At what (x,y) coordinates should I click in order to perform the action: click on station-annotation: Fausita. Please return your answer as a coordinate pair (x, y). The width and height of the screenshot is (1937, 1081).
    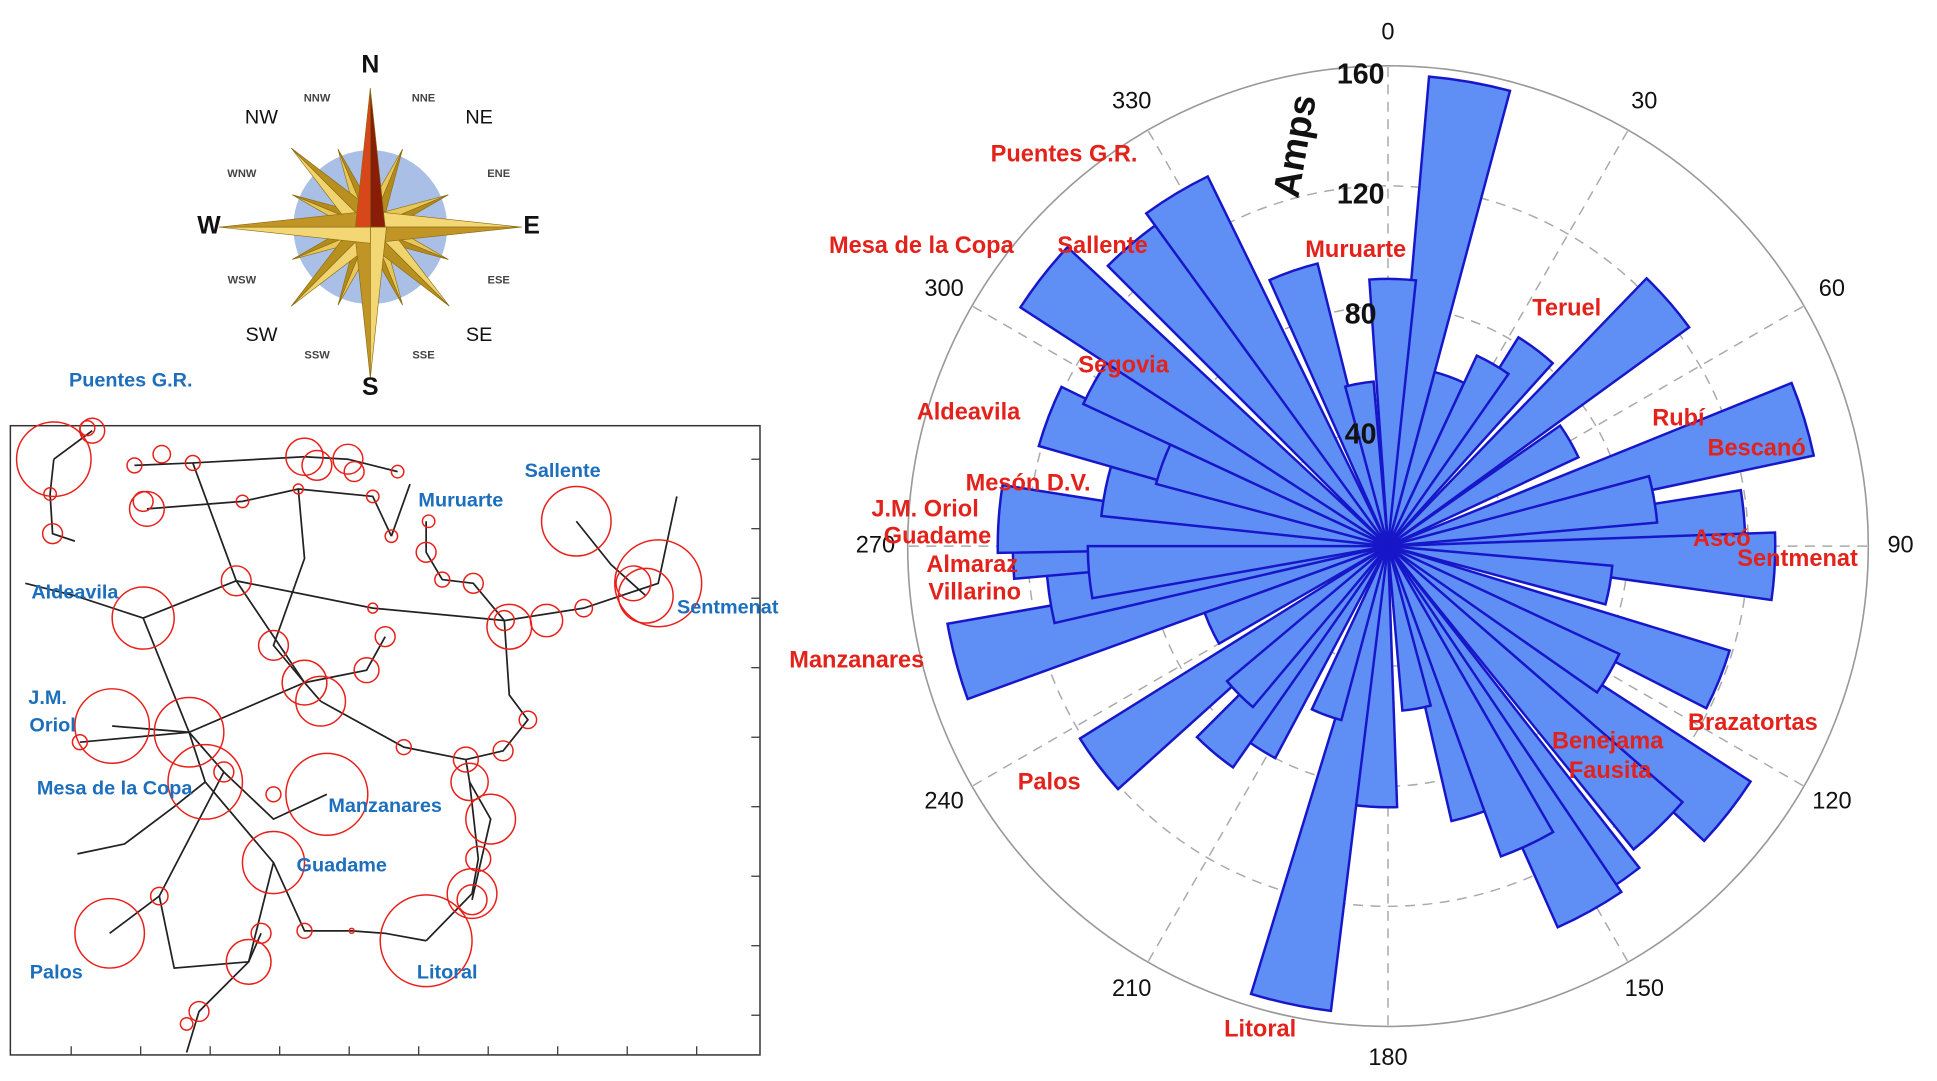
    Looking at the image, I should click on (1610, 770).